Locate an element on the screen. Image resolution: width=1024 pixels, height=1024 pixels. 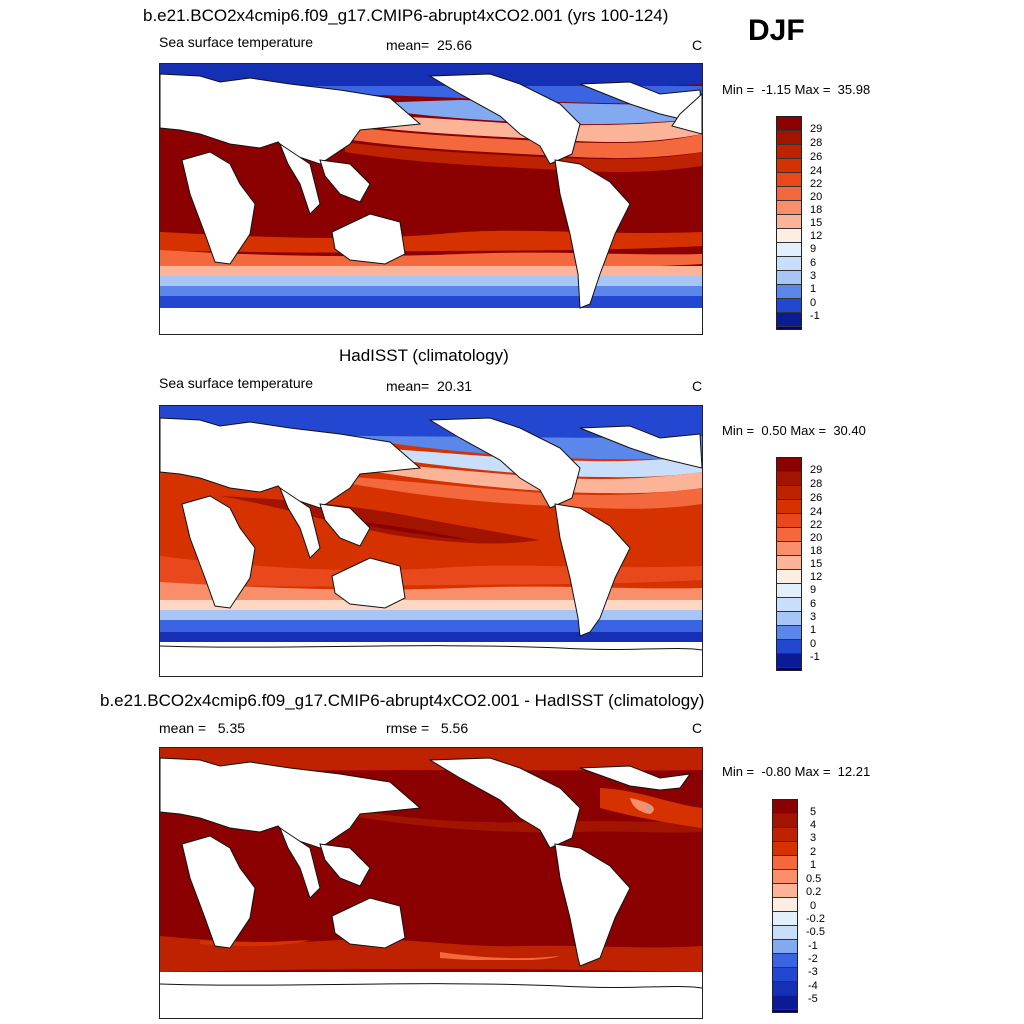
panel3-tick: 0.2 is located at coordinates (814, 892).